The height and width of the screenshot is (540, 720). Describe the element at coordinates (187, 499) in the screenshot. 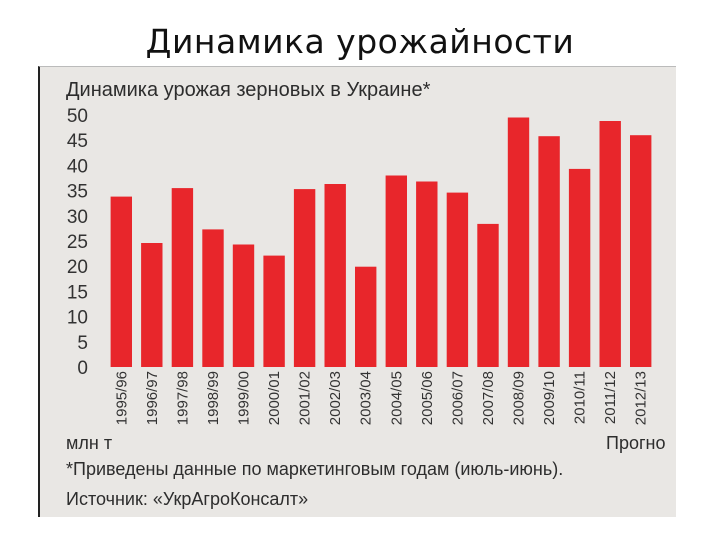

I see `source-note: Источник: «УкрАгроКонсалт»` at that location.